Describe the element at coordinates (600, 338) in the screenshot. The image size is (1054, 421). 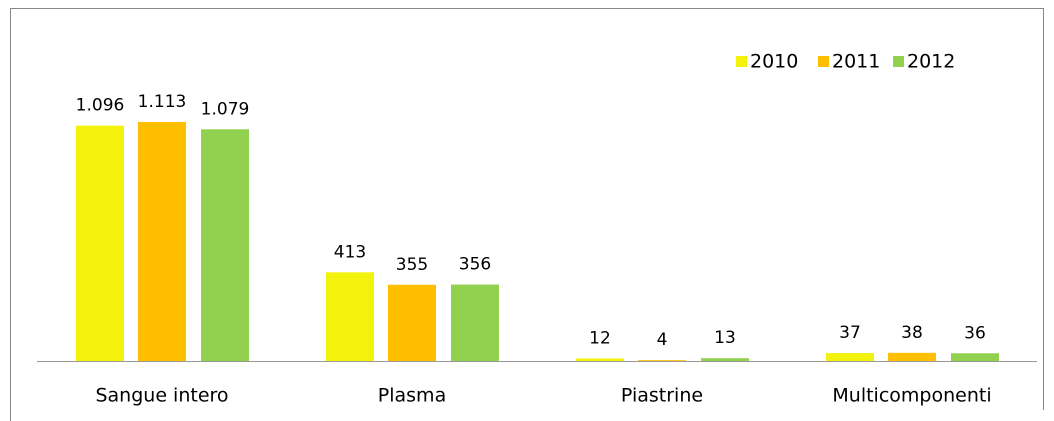
I see `value-label: 12` at that location.